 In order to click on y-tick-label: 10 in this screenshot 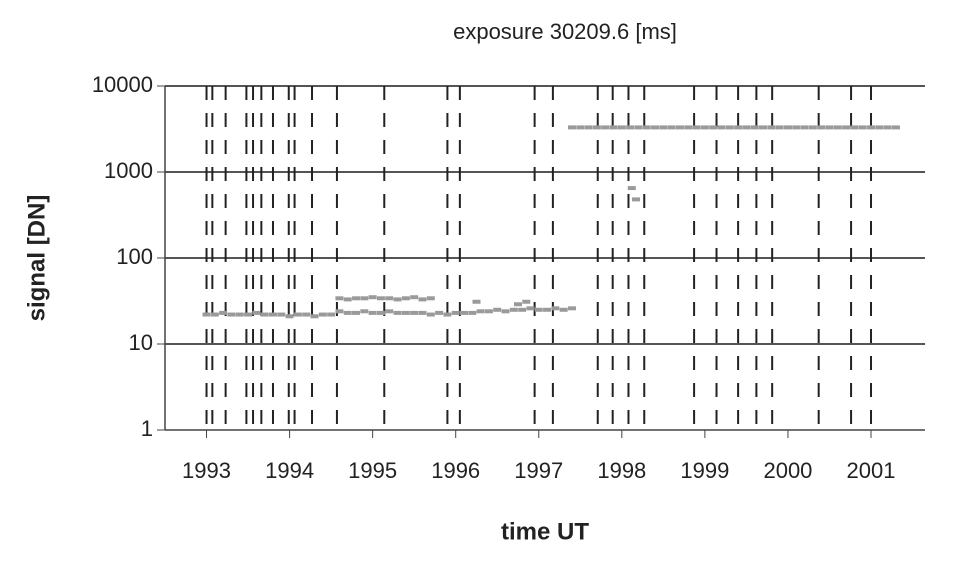, I will do `click(141, 342)`.